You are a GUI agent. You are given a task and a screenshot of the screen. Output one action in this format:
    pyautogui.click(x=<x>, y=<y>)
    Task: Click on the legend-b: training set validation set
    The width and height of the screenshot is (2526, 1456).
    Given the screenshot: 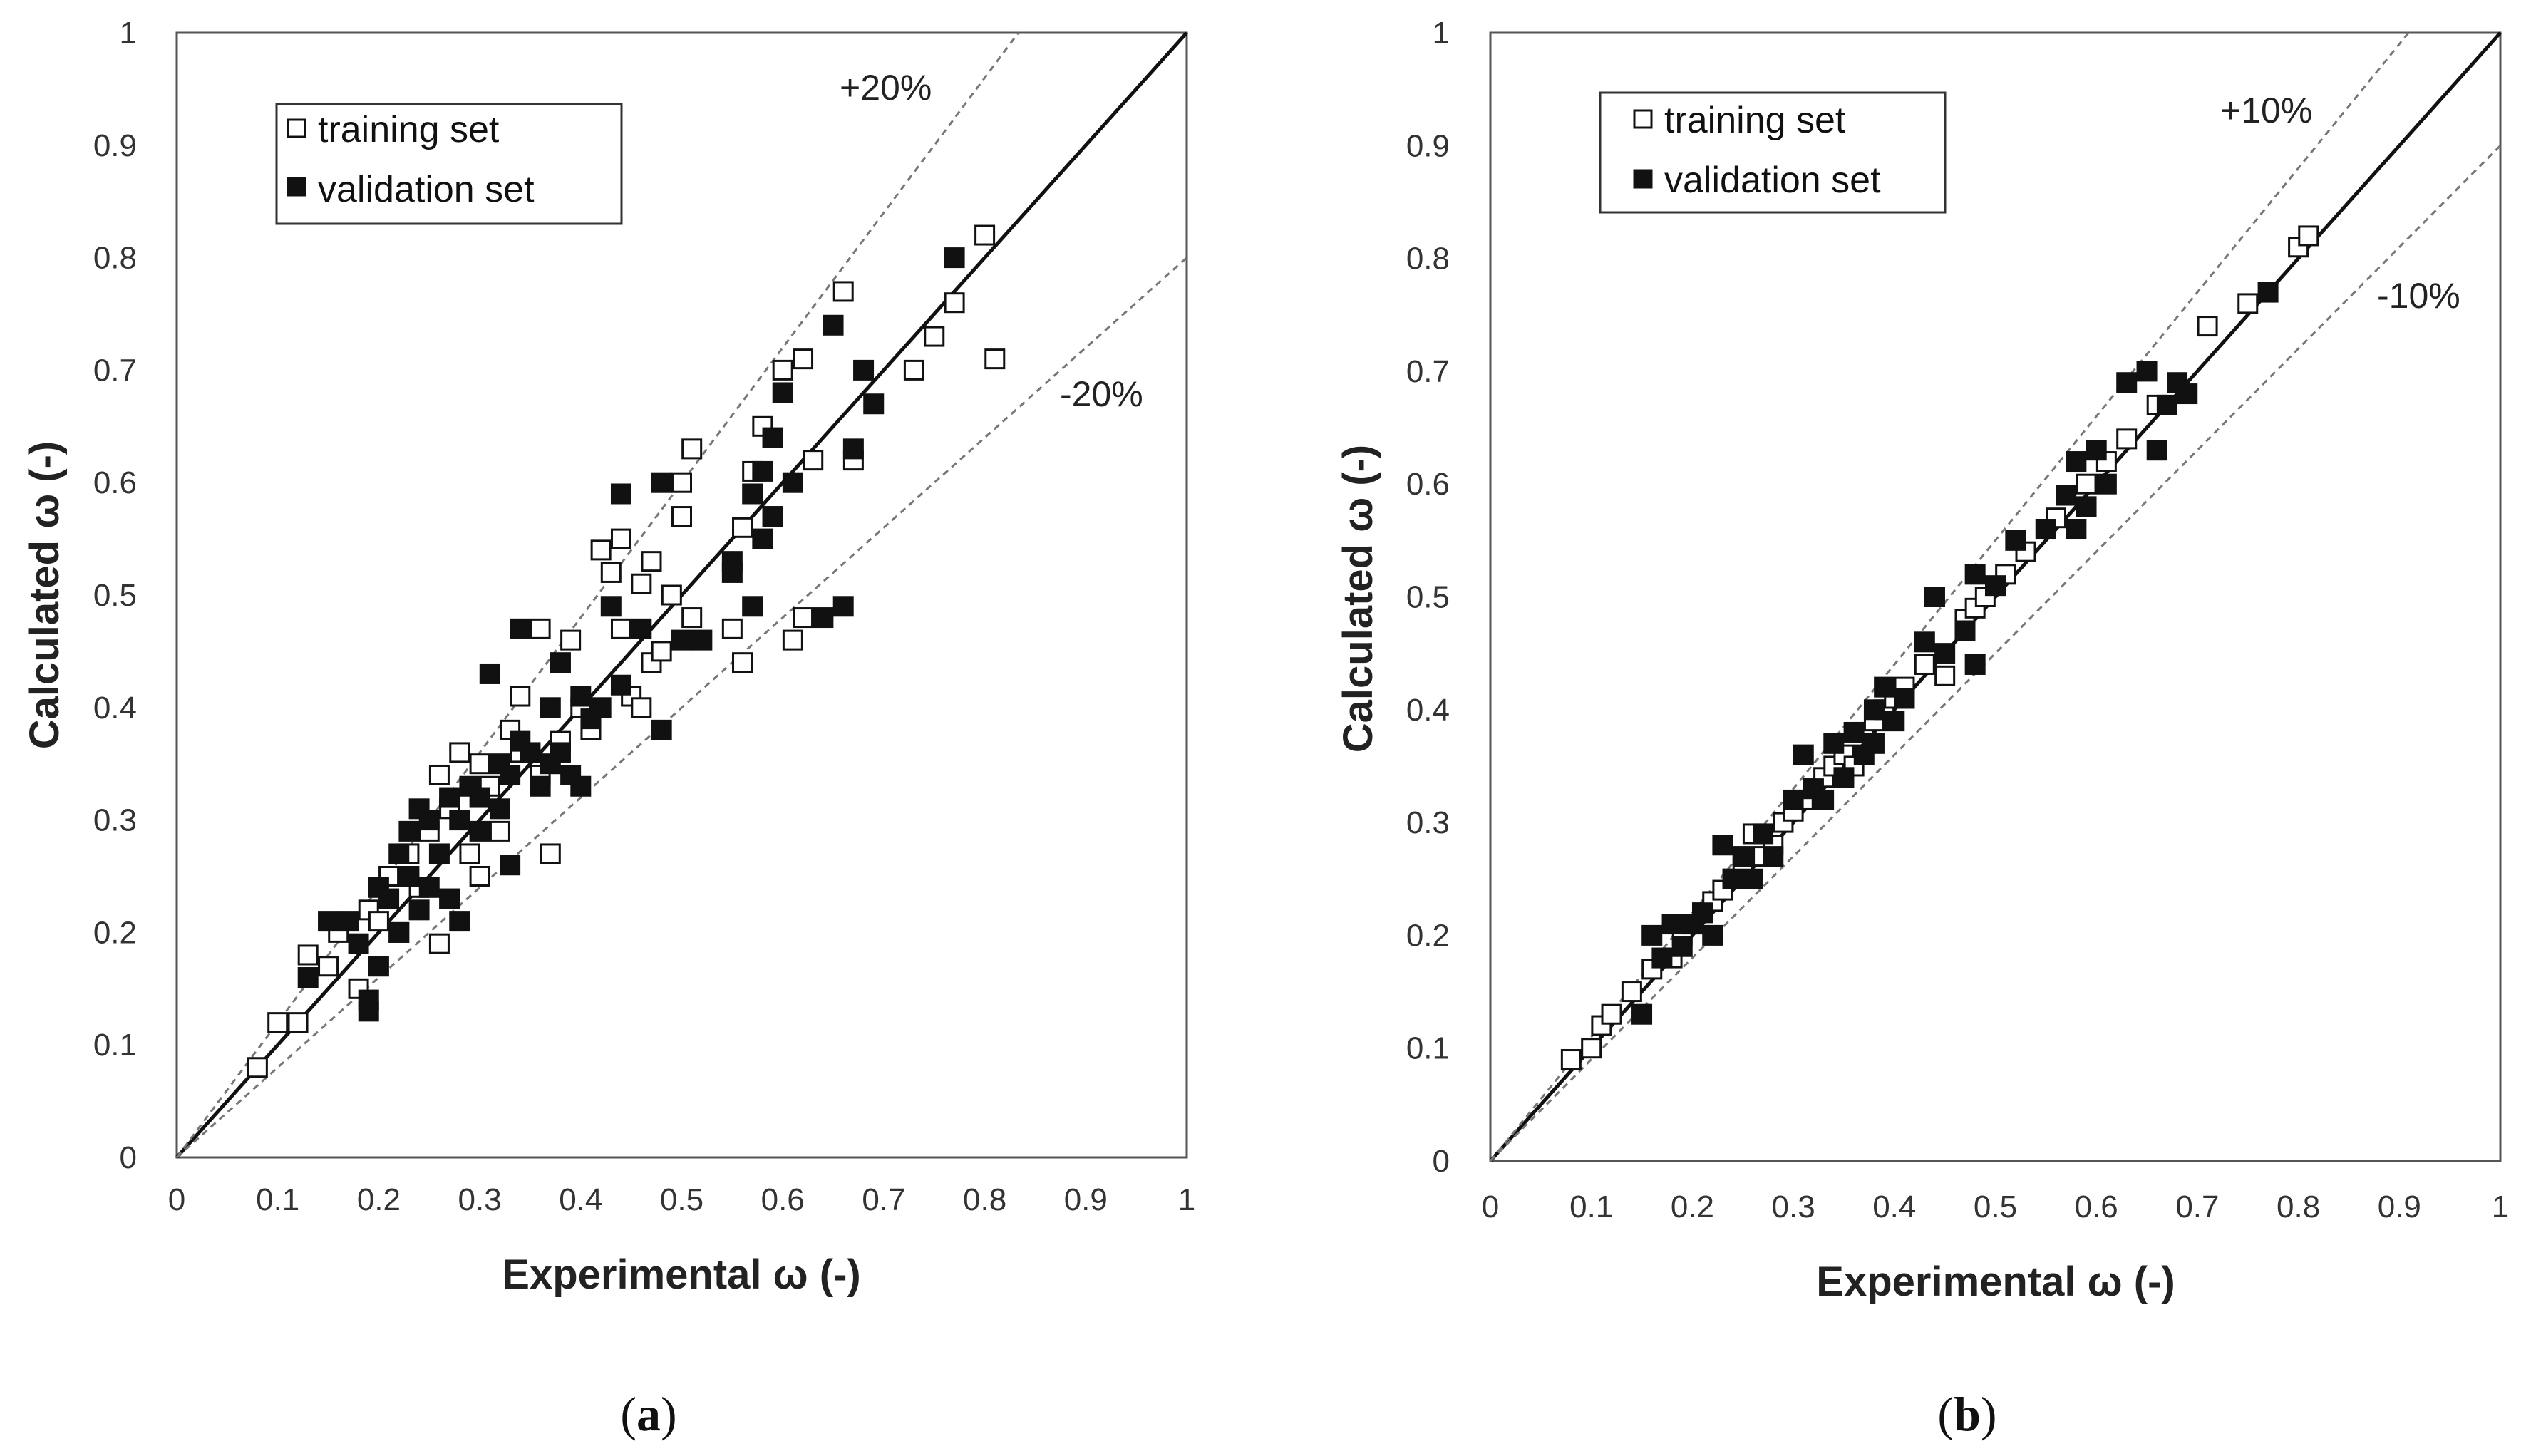 What is the action you would take?
    pyautogui.click(x=1773, y=152)
    